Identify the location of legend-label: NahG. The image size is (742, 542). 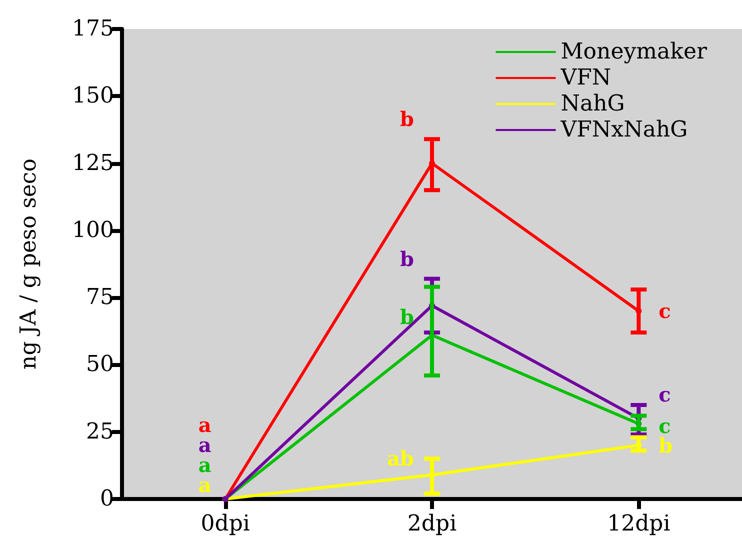
(592, 104).